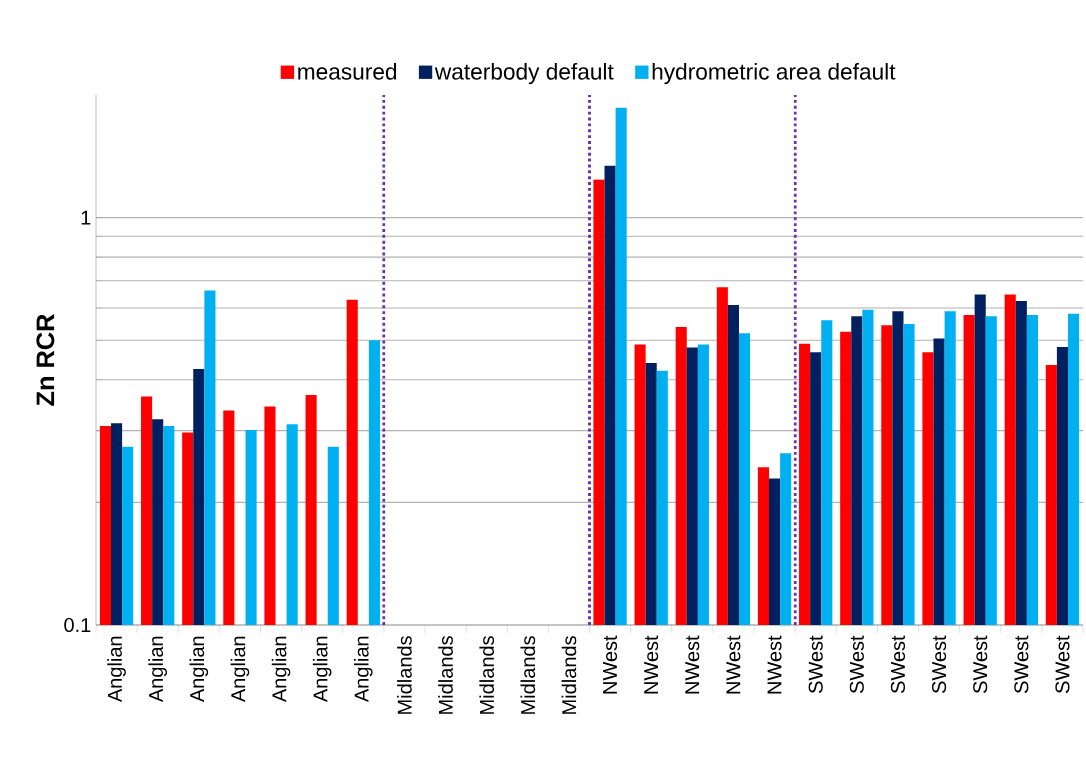 The height and width of the screenshot is (765, 1086). Describe the element at coordinates (774, 74) in the screenshot. I see `legend-label: hydrometric area default` at that location.